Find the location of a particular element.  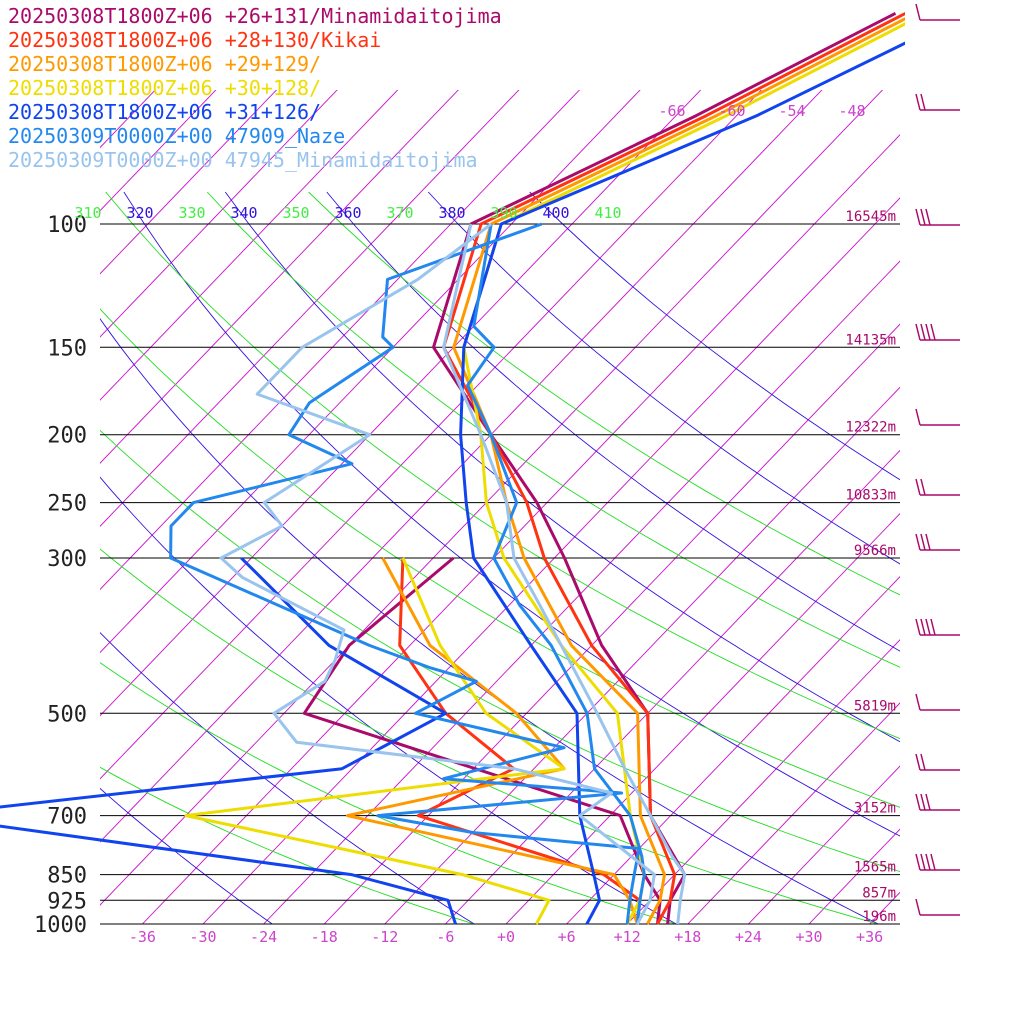

pressure-label: 1000 is located at coordinates (60, 925).